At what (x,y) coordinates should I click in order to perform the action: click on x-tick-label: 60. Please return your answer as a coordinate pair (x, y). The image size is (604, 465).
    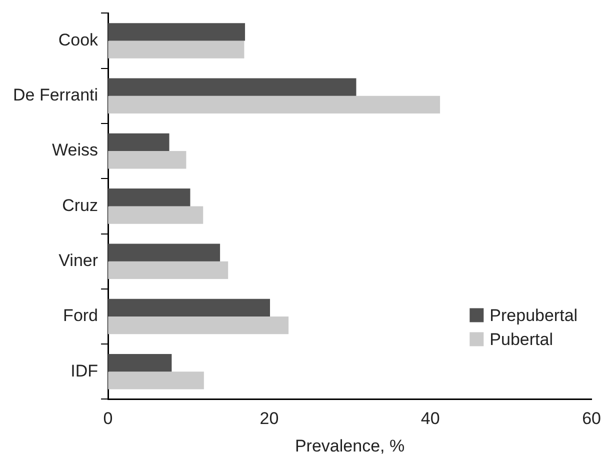
    Looking at the image, I should click on (592, 418).